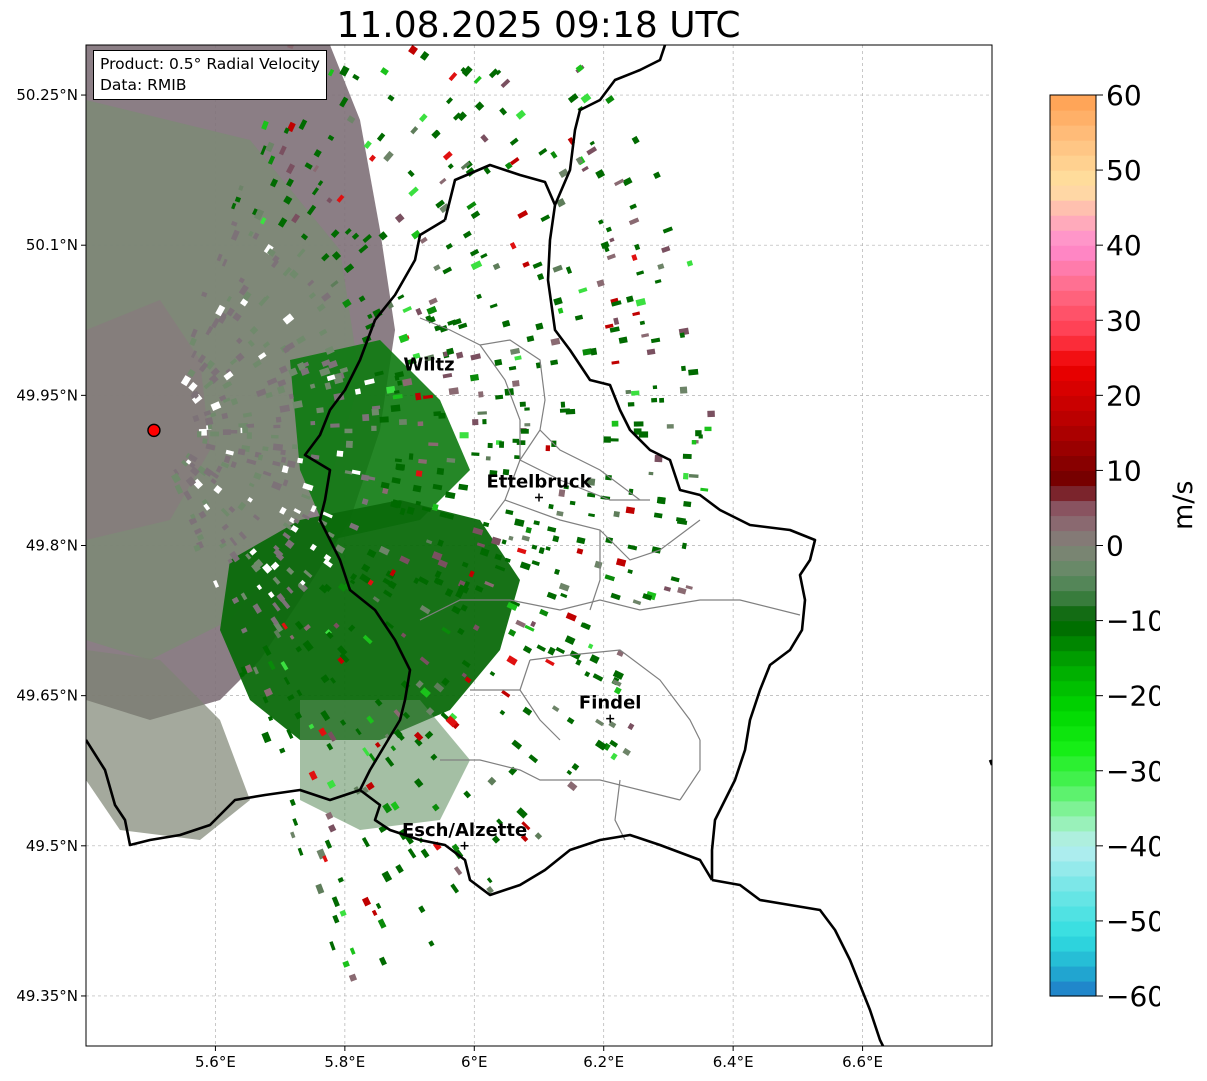 The height and width of the screenshot is (1081, 1207). What do you see at coordinates (1133, 921) in the screenshot?
I see `colorbar-tick-label: −50` at bounding box center [1133, 921].